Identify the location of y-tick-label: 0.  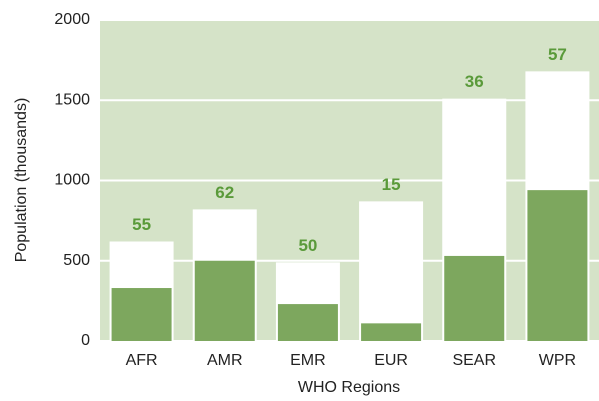
(85, 340).